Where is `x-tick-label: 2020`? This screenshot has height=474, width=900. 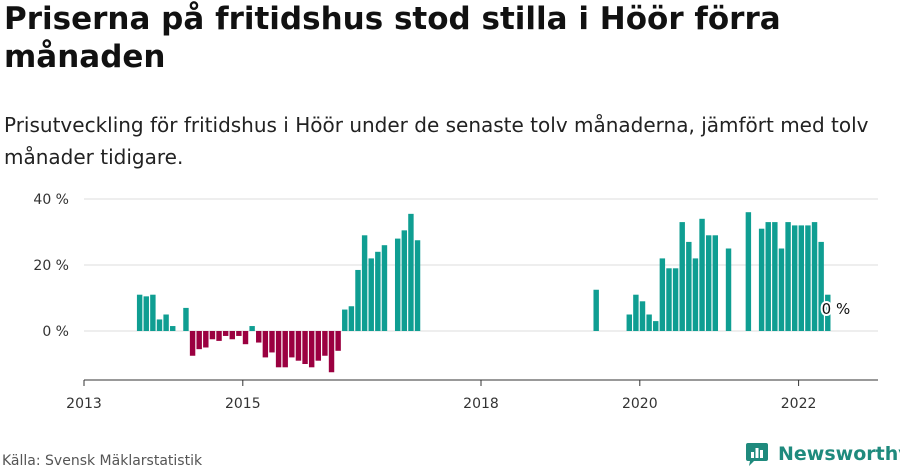 x-tick-label: 2020 is located at coordinates (640, 404).